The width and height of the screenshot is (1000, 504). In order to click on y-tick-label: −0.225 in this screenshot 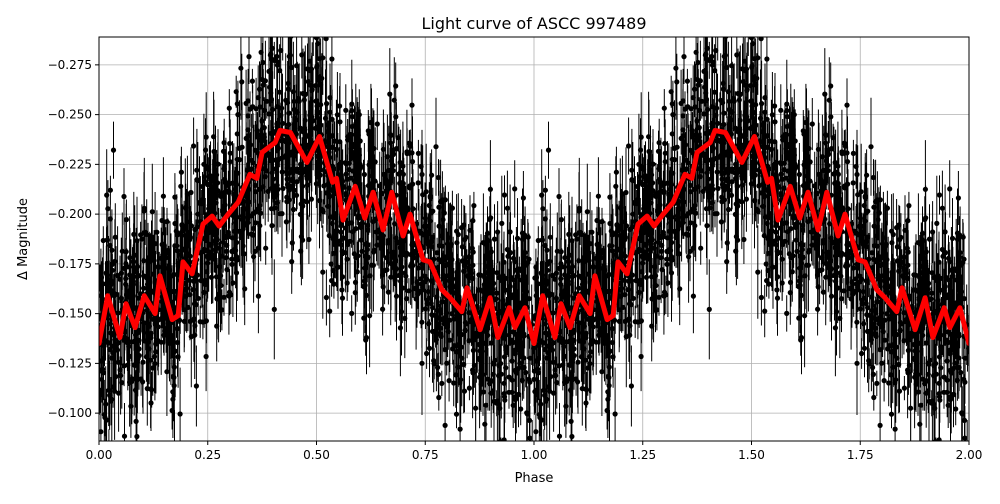, I will do `click(70, 164)`.